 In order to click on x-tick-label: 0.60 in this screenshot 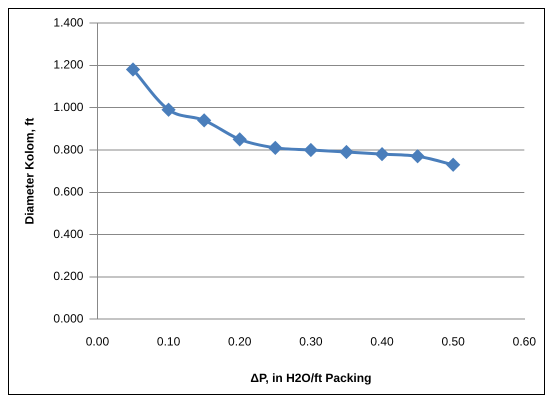, I will do `click(524, 341)`.